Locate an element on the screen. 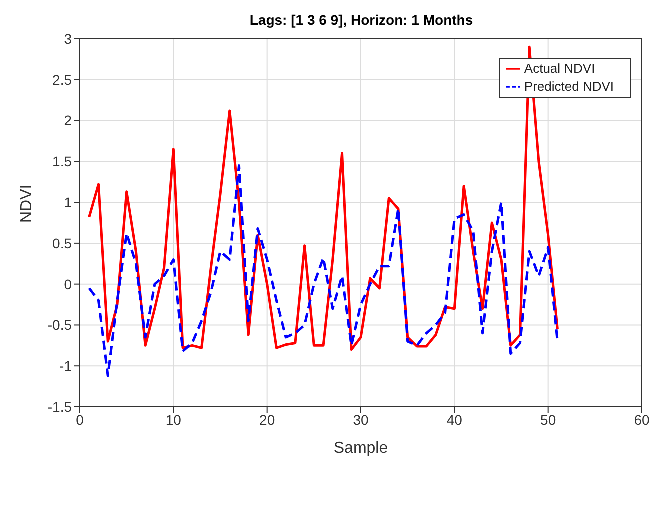 This screenshot has height=507, width=661. x-tick-label: 20 is located at coordinates (268, 420).